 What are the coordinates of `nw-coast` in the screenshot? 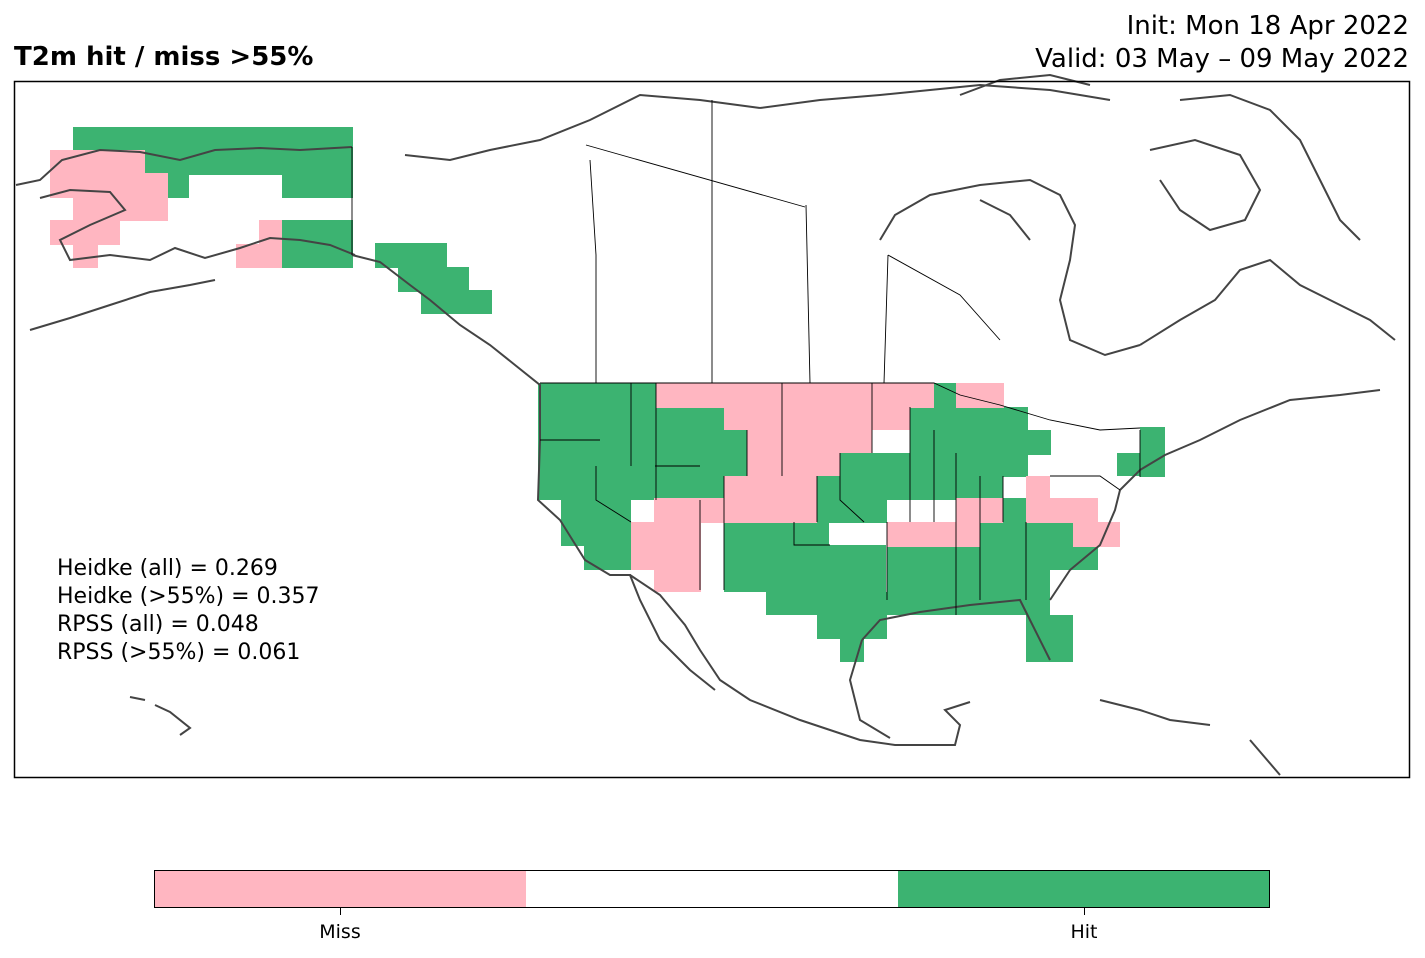 It's located at (533, 472).